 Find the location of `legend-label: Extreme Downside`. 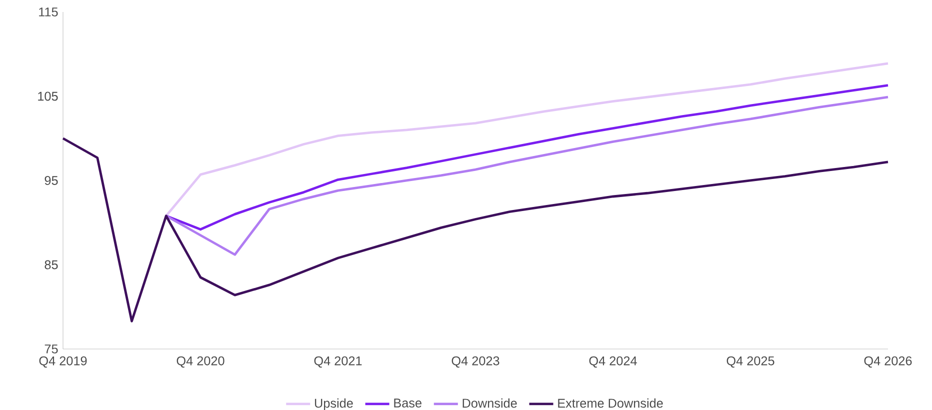

legend-label: Extreme Downside is located at coordinates (610, 403).